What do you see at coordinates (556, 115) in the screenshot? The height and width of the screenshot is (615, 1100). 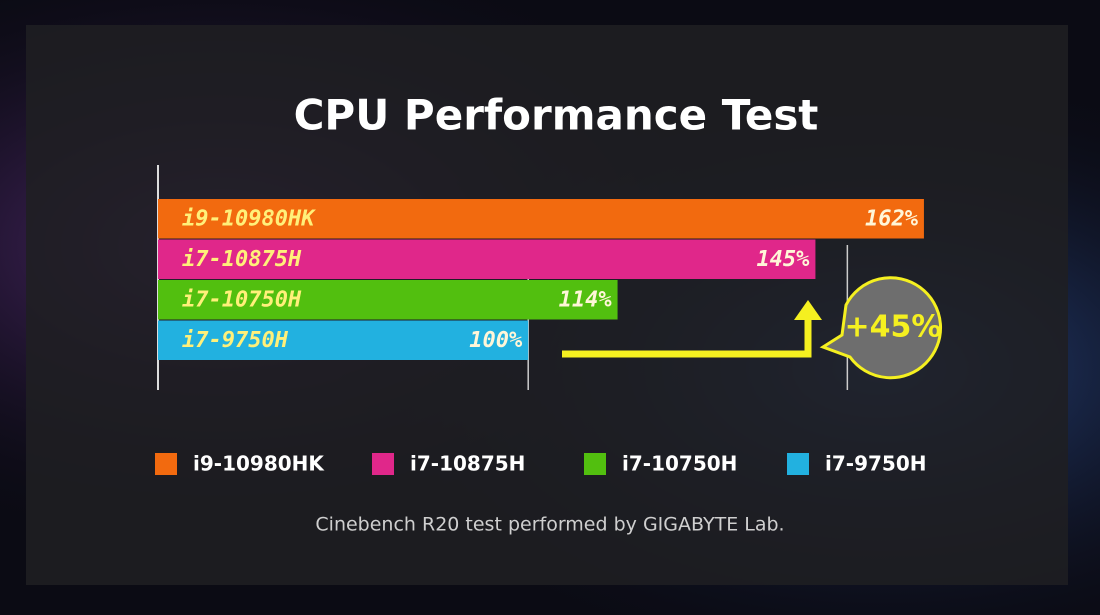 I see `chart-title: CPU Performance Test` at bounding box center [556, 115].